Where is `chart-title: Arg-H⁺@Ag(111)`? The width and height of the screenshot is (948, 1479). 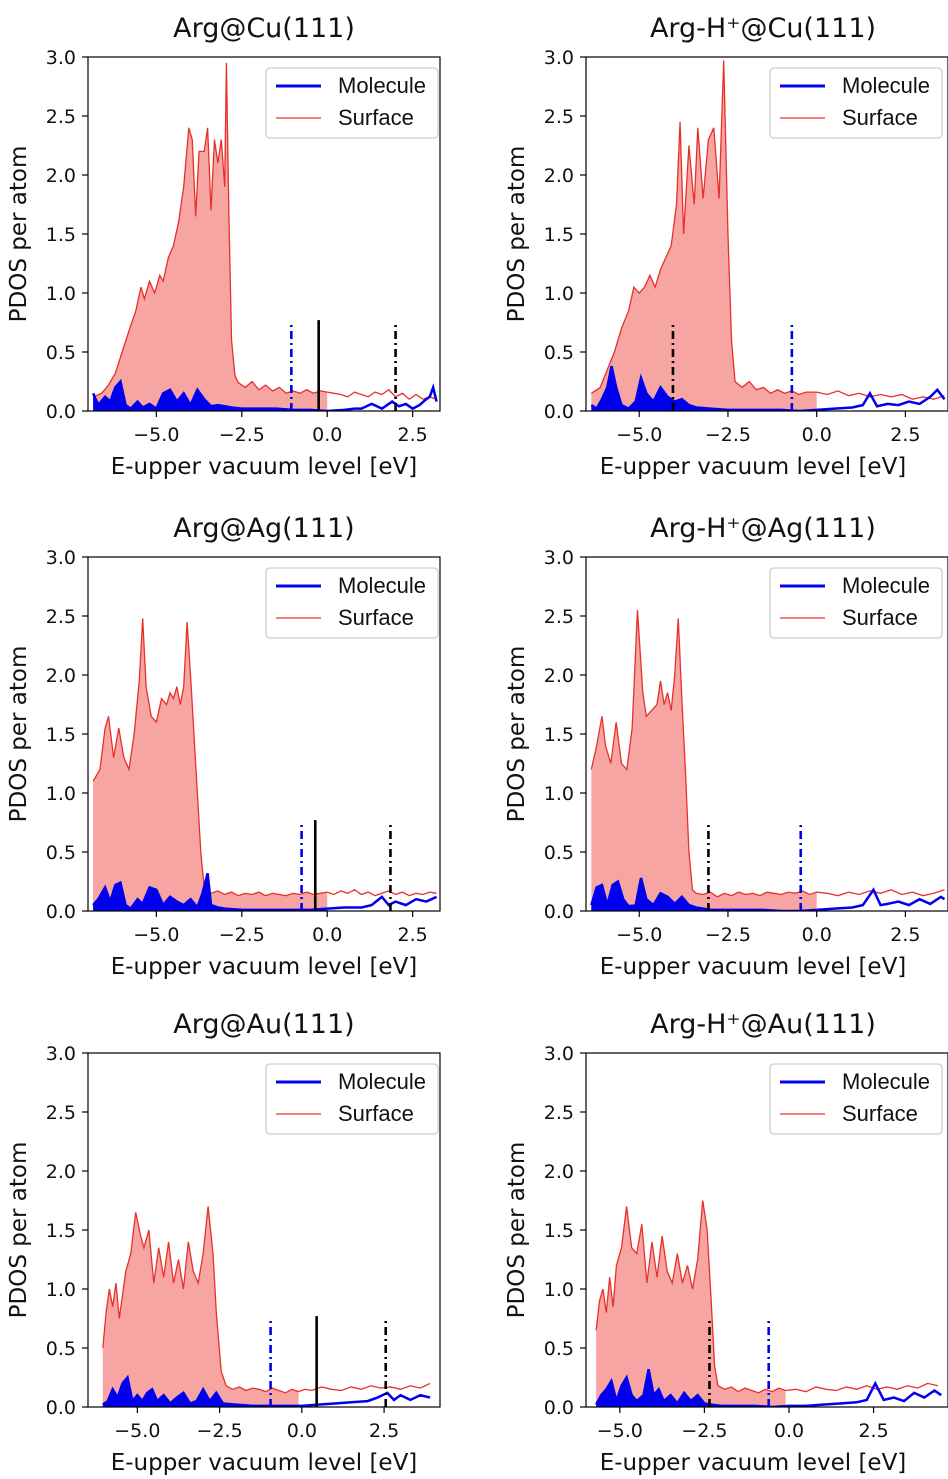
chart-title: Arg-H⁺@Ag(111) is located at coordinates (763, 528).